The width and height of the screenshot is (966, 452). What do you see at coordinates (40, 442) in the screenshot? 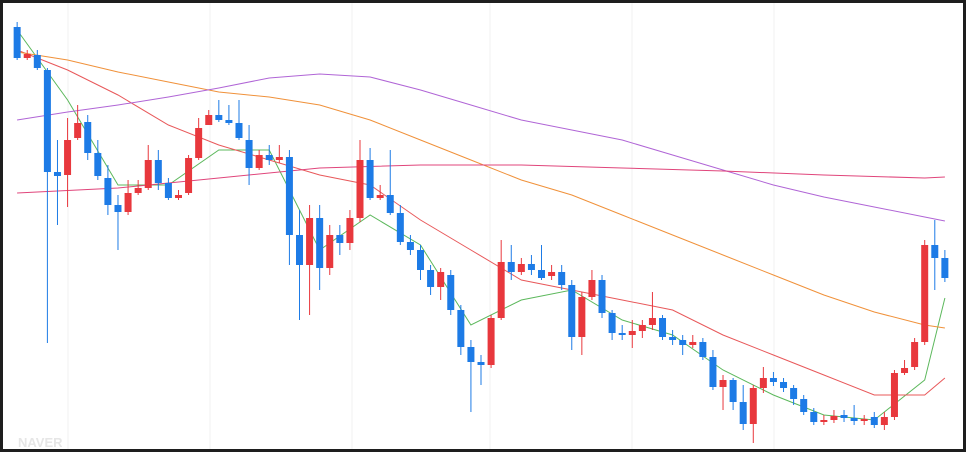
I see `watermark: NAVER` at bounding box center [40, 442].